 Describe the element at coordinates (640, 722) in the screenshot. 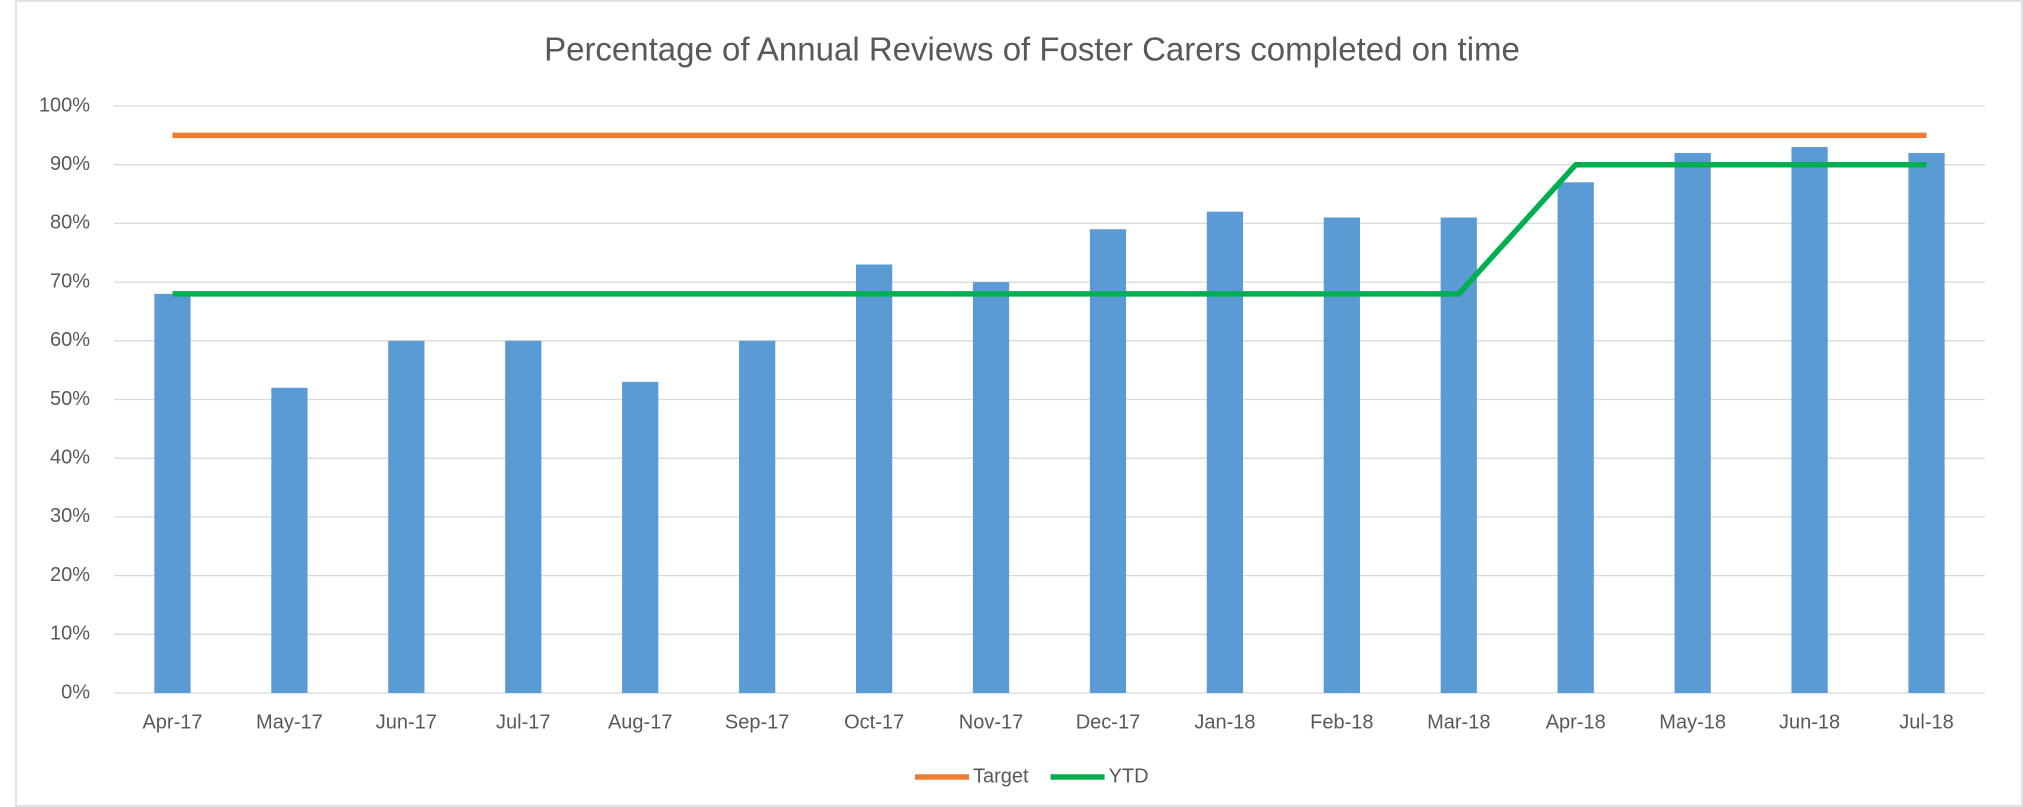

I see `x-tick-label: Aug-17` at that location.